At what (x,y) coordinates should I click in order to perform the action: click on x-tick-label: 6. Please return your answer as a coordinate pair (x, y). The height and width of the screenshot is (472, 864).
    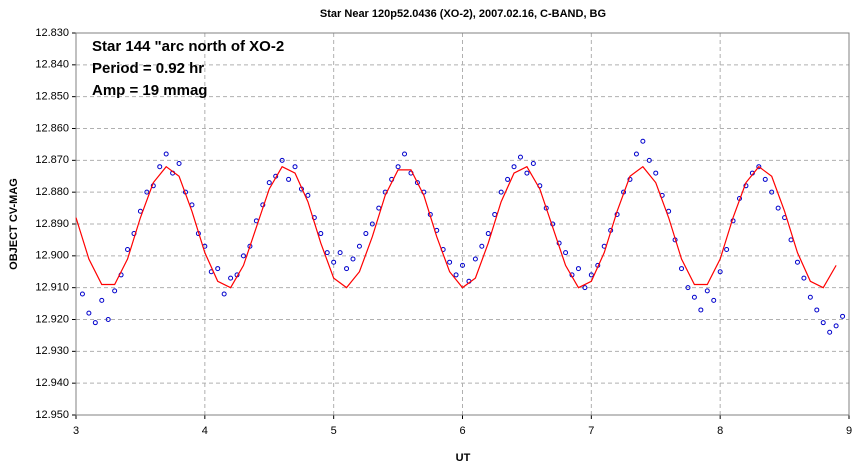
    Looking at the image, I should click on (462, 431).